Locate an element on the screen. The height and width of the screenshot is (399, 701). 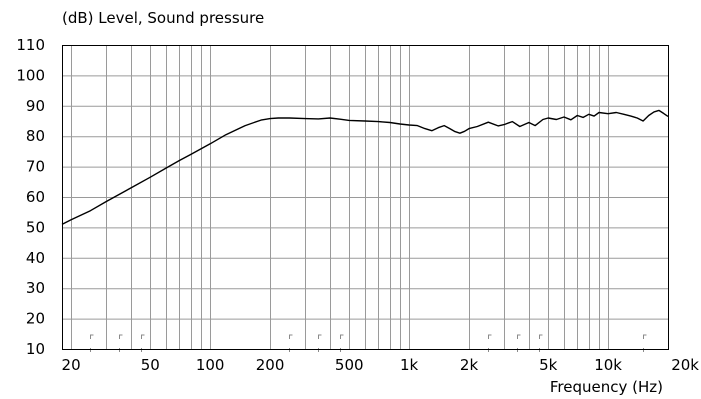
x-tick-label: 50 is located at coordinates (150, 365).